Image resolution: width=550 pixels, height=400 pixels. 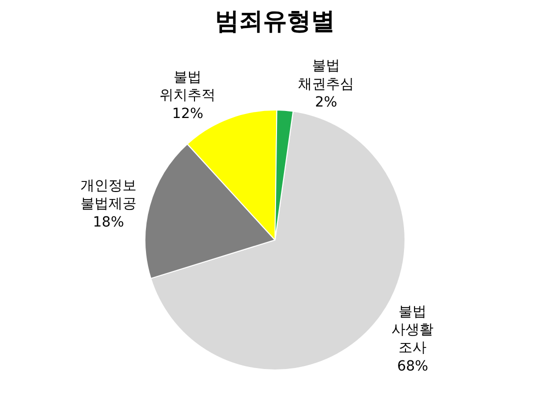 What do you see at coordinates (108, 195) in the screenshot?
I see `slice-label: 개인정보 불법제공` at bounding box center [108, 195].